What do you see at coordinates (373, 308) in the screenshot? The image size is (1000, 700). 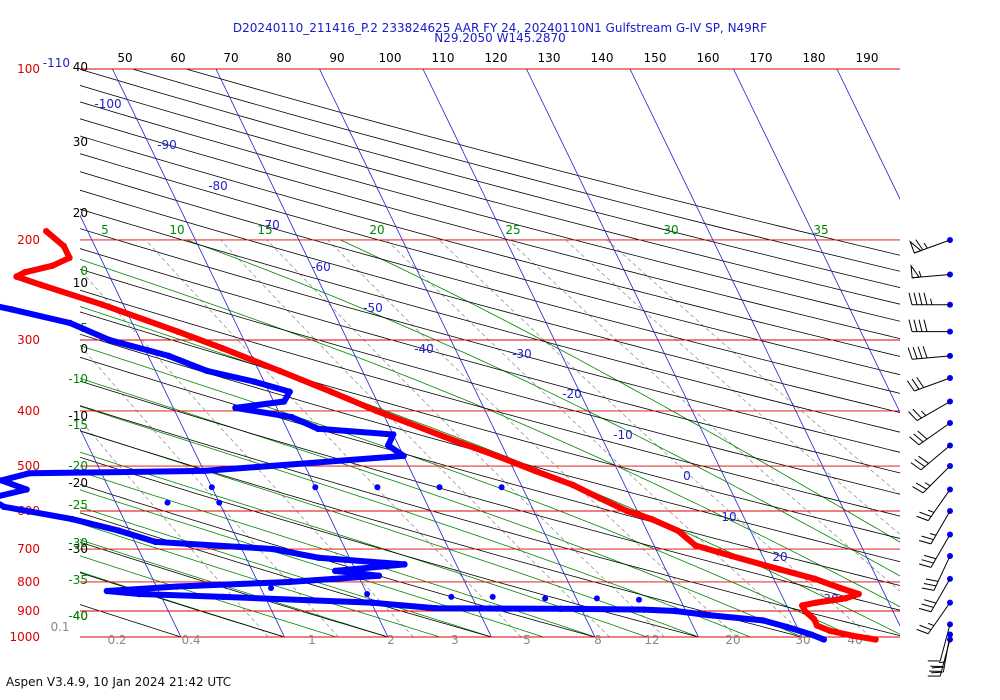 I see `isotherm-label: -50` at bounding box center [373, 308].